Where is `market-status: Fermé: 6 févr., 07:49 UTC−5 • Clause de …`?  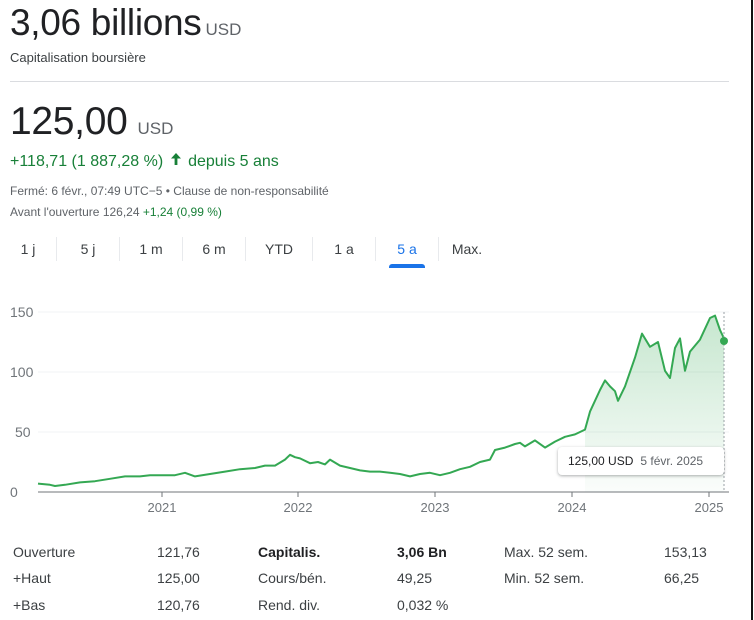
market-status: Fermé: 6 févr., 07:49 UTC−5 • Clause de … is located at coordinates (169, 191).